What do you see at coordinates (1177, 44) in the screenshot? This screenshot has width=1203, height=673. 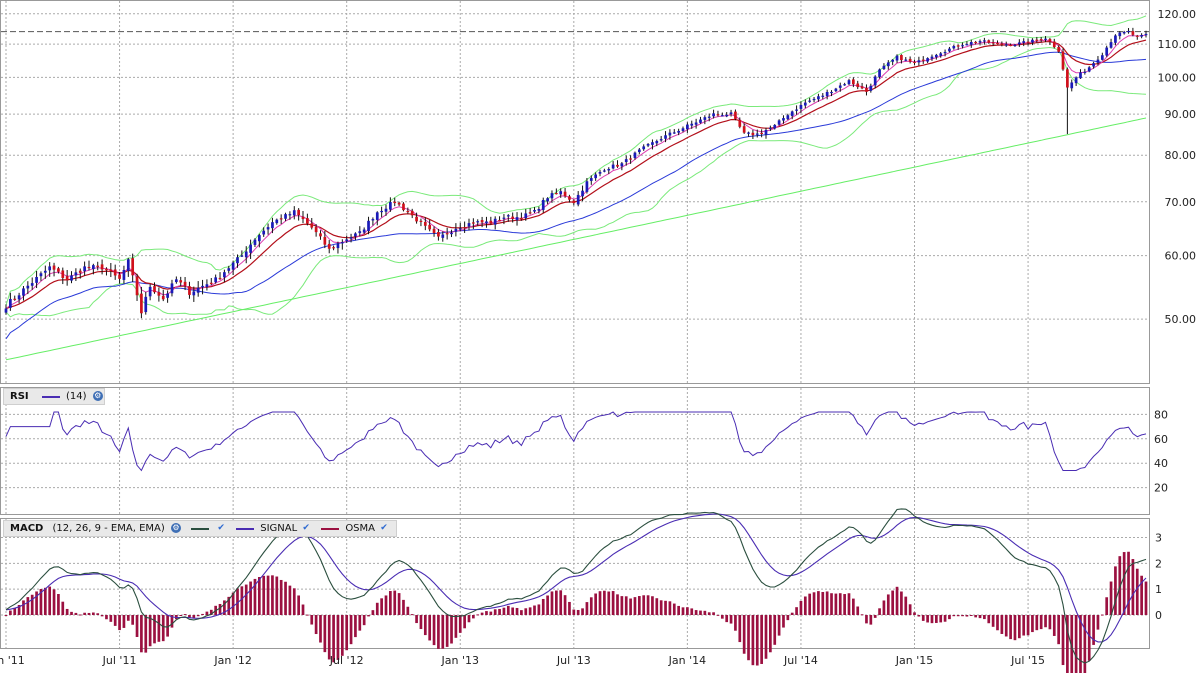 I see `price-tick-label: 110.00` at bounding box center [1177, 44].